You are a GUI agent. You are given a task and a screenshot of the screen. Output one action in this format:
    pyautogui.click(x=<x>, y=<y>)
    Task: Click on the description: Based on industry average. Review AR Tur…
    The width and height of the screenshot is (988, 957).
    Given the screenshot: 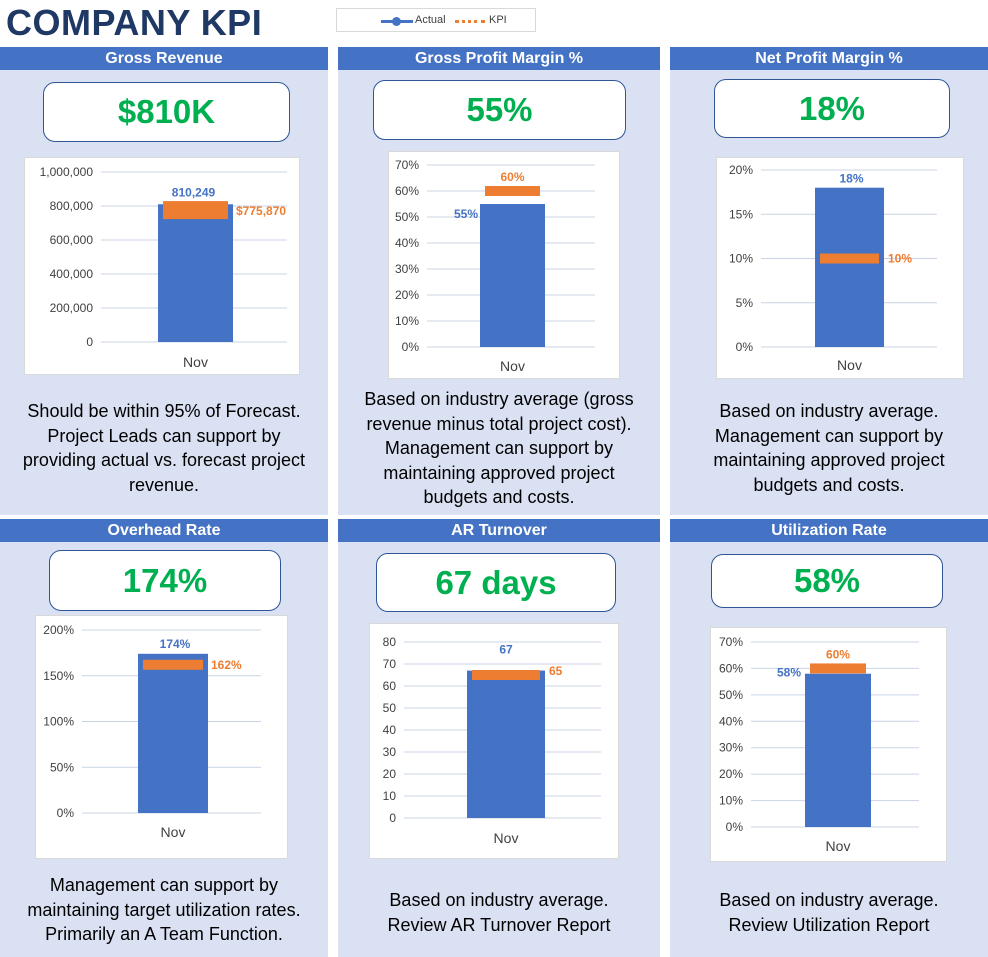 What is the action you would take?
    pyautogui.click(x=499, y=912)
    